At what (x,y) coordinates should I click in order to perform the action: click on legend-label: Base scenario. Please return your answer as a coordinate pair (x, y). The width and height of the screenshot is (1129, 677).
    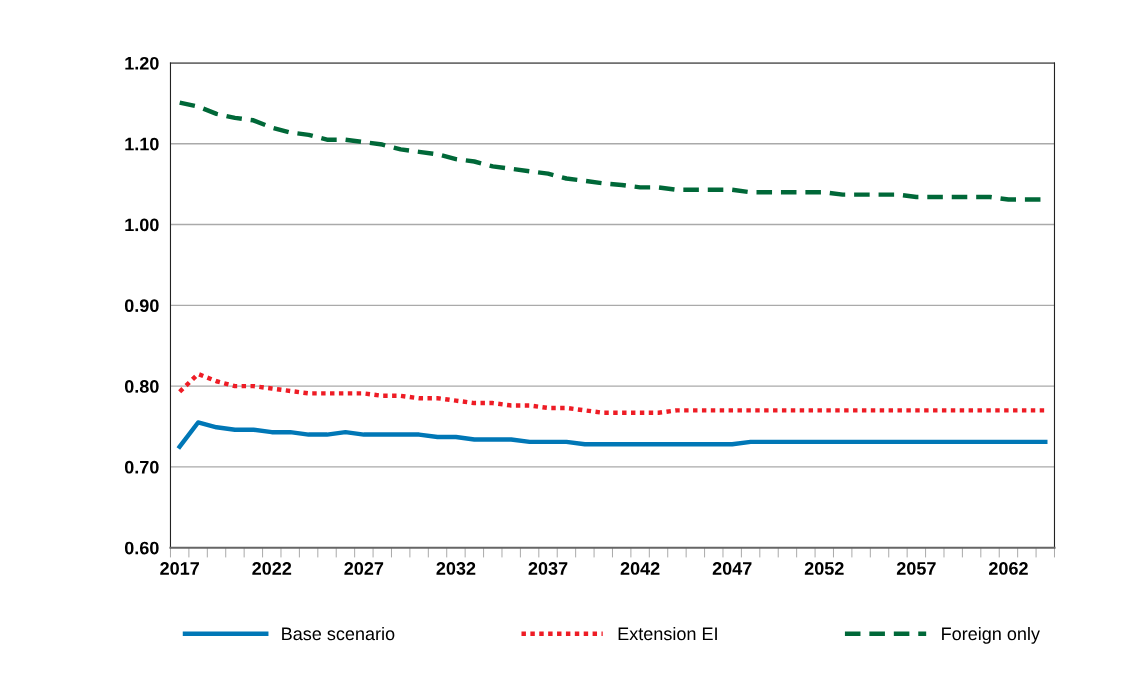
    Looking at the image, I should click on (338, 633).